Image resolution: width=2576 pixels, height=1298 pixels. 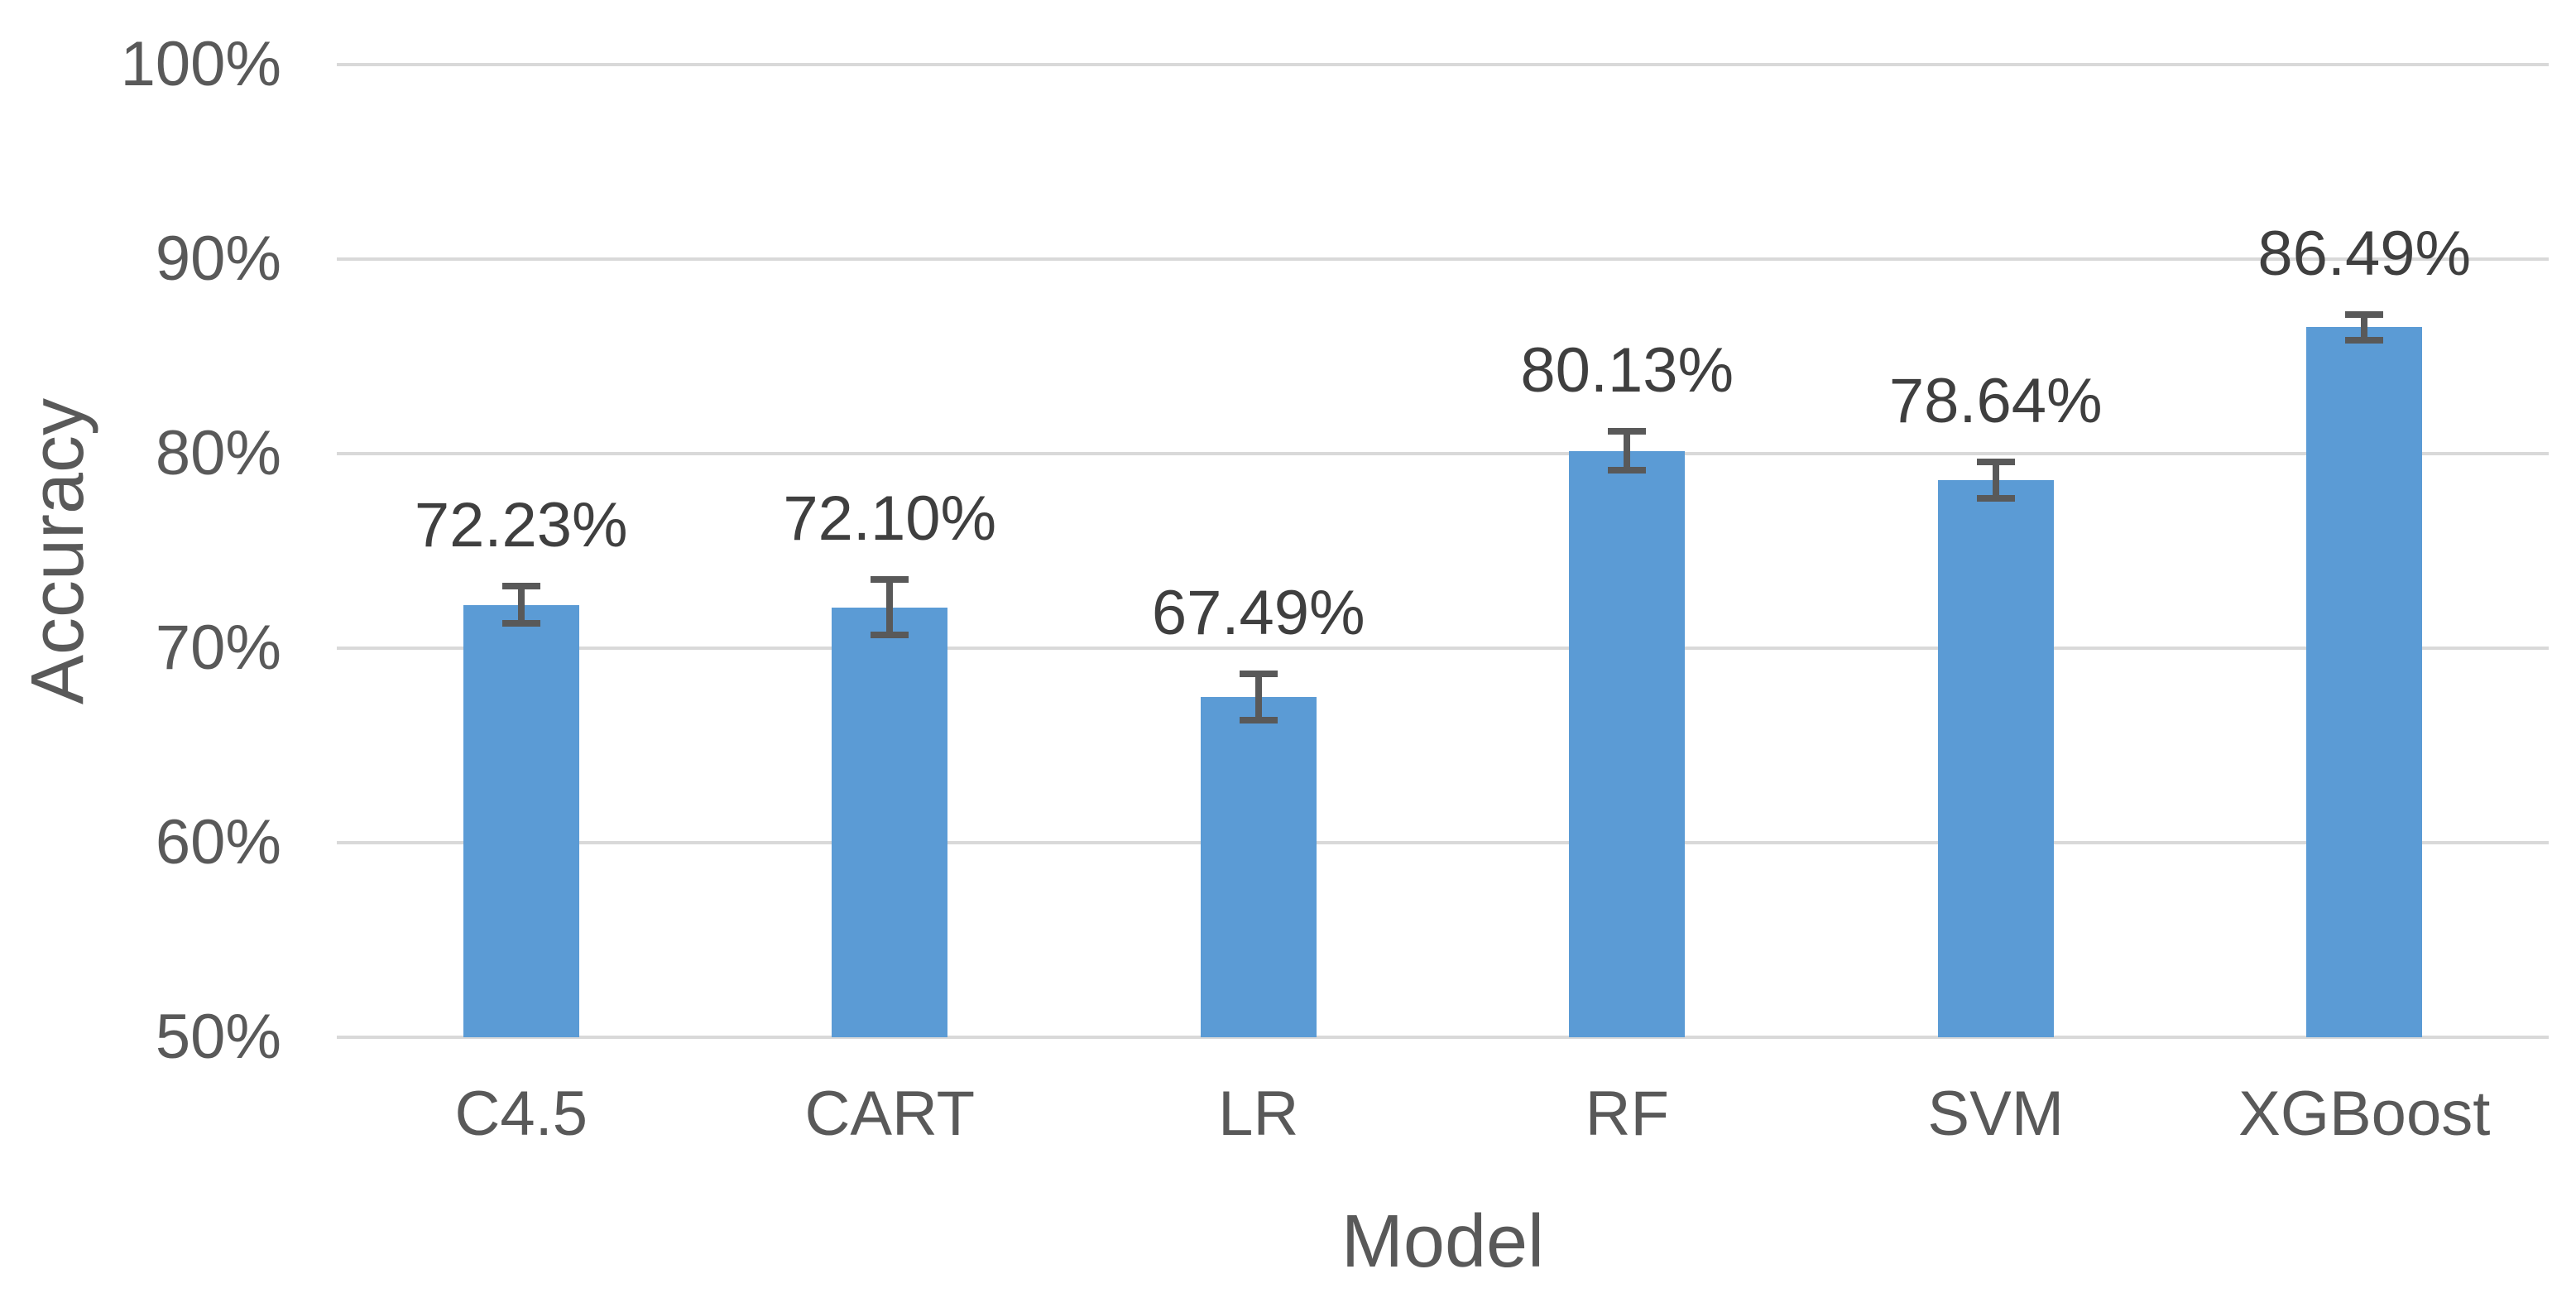 I want to click on data-label-RF: 80.13%, so click(x=1627, y=370).